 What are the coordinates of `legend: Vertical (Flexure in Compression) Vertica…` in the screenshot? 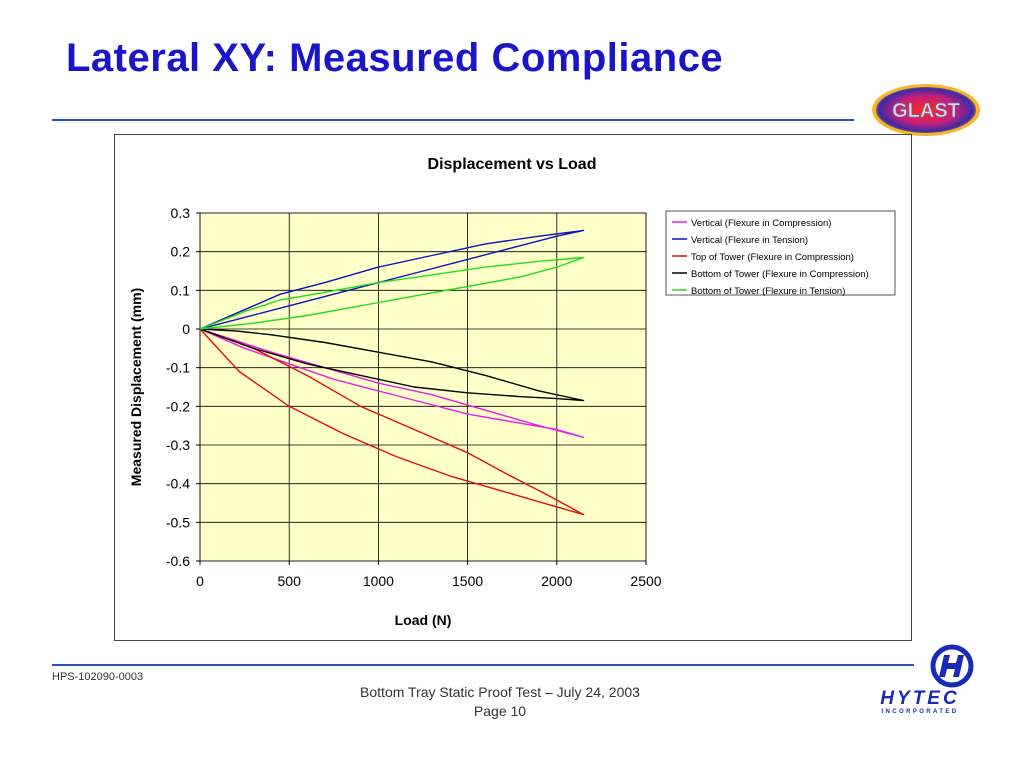 It's located at (780, 253).